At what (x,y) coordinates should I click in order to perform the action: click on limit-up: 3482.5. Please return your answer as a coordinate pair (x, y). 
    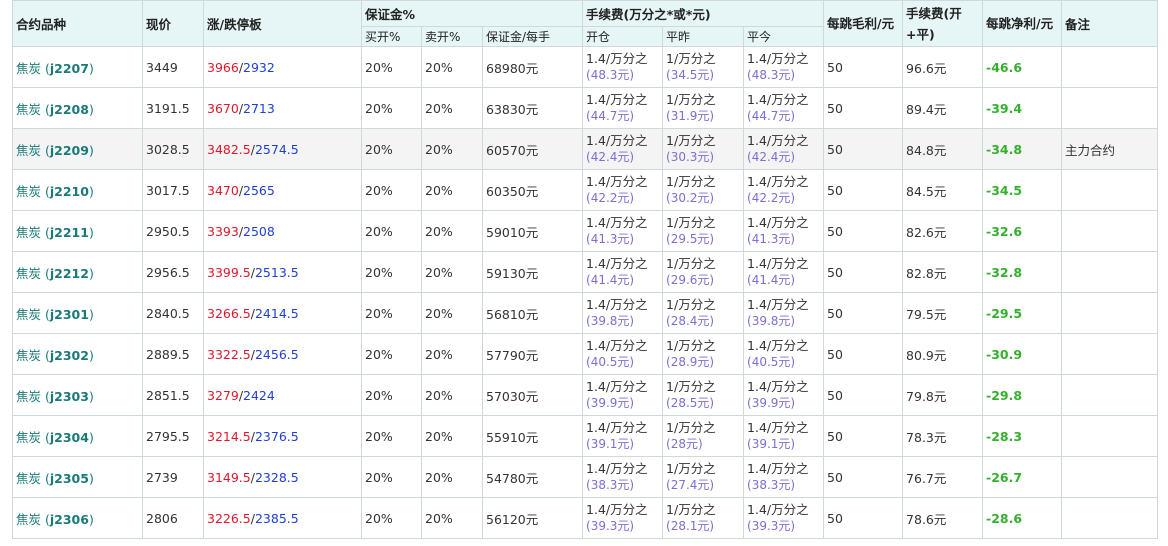
    Looking at the image, I should click on (229, 149).